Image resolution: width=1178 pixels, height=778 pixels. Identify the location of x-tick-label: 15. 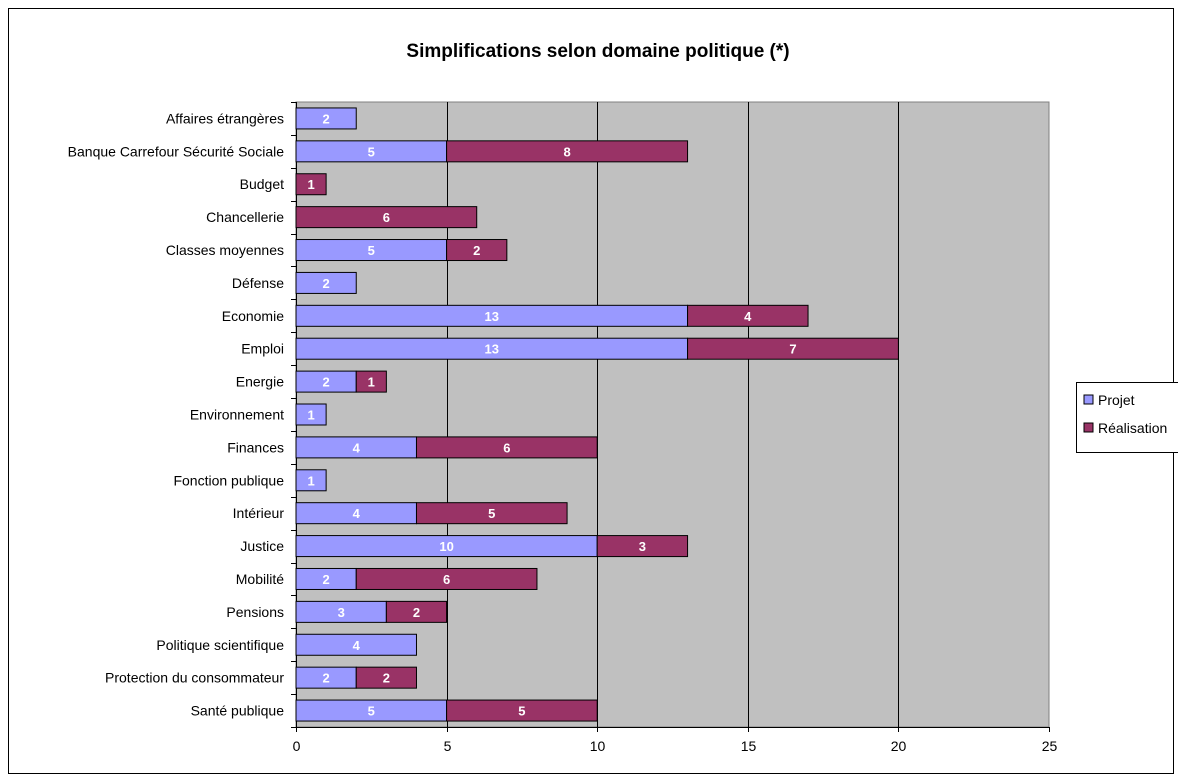
(749, 746).